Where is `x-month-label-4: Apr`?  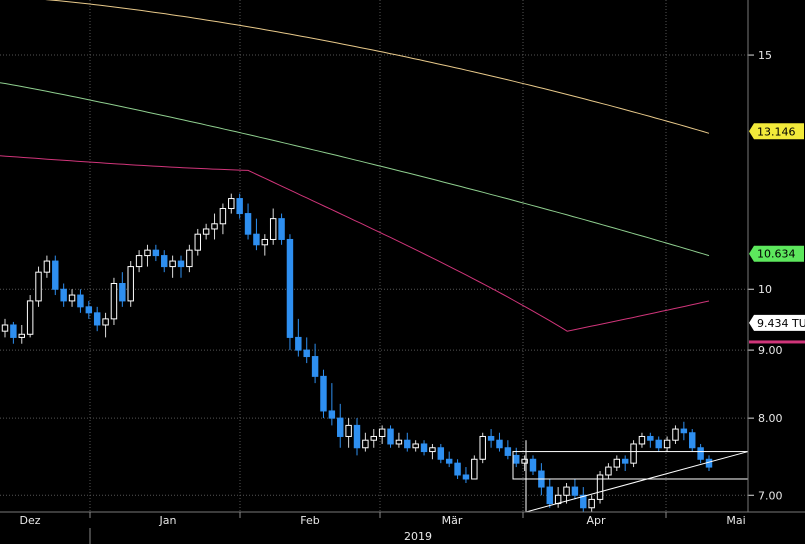
x-month-label-4: Apr is located at coordinates (596, 520).